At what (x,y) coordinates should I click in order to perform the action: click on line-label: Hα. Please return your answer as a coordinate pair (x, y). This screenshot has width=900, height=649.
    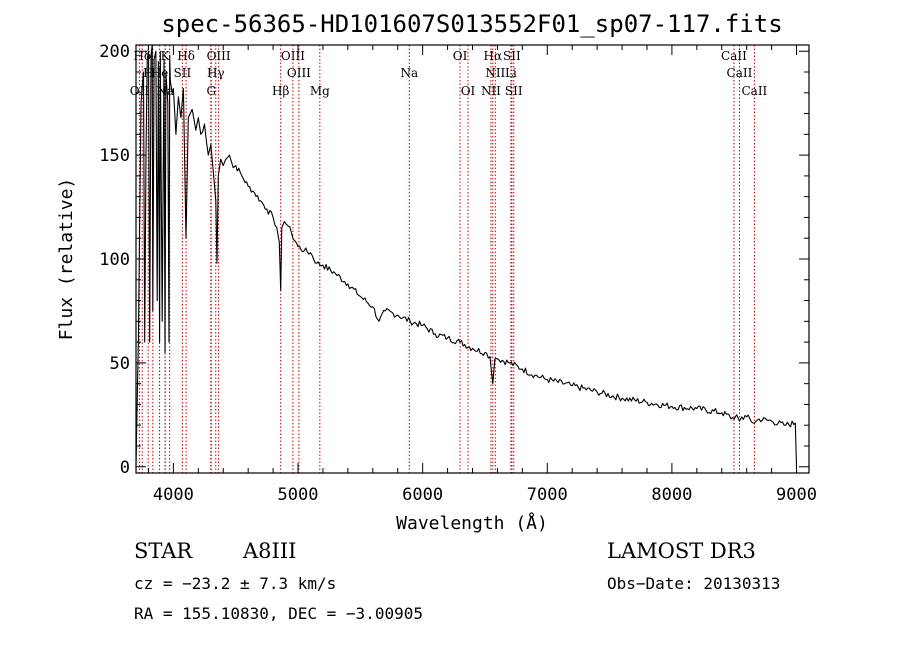
    Looking at the image, I should click on (493, 56).